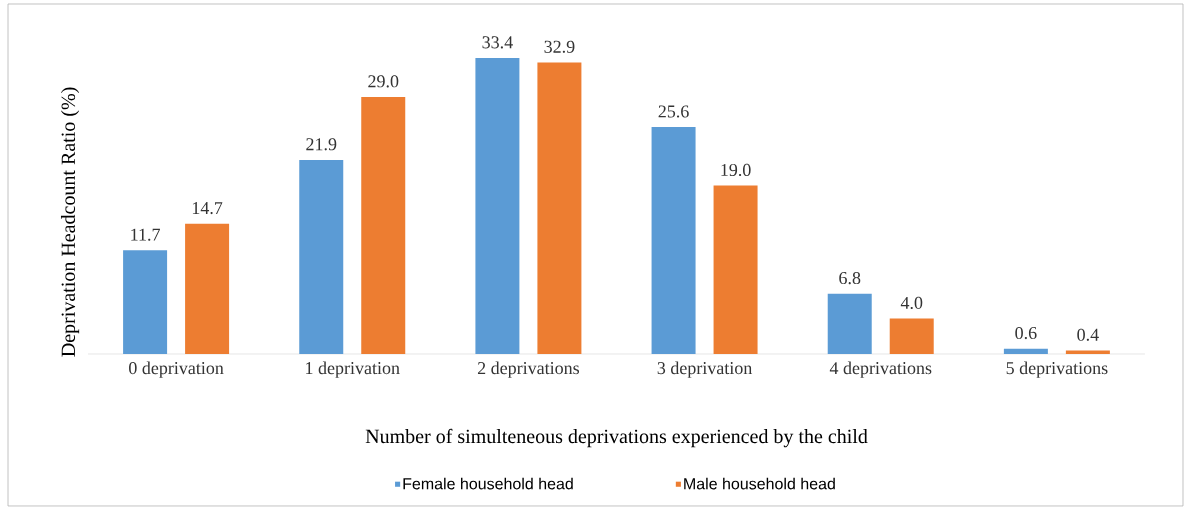  Describe the element at coordinates (911, 303) in the screenshot. I see `data-label: 4.0` at that location.